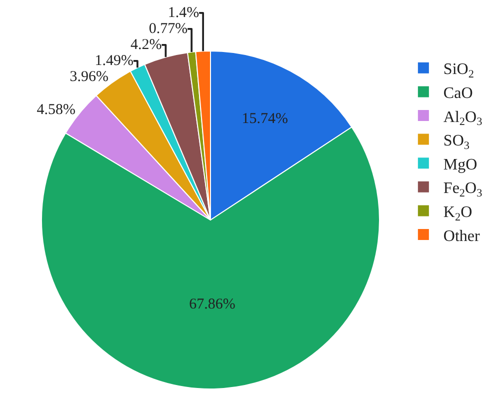 Image resolution: width=498 pixels, height=399 pixels. I want to click on data-label: 3.96%, so click(89, 76).